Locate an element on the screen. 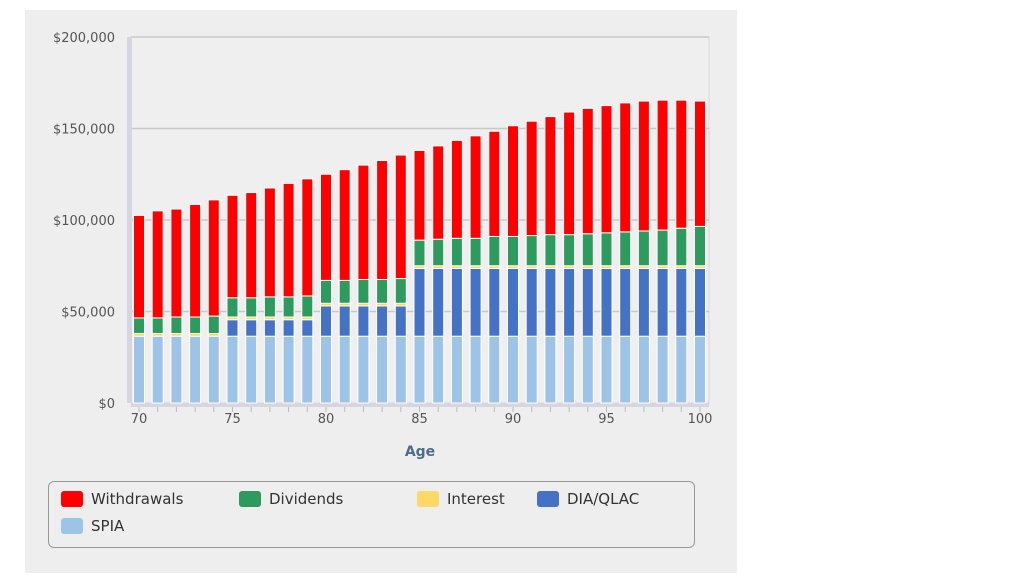 This screenshot has height=584, width=1024. y-tick-label: $200,000 is located at coordinates (84, 38).